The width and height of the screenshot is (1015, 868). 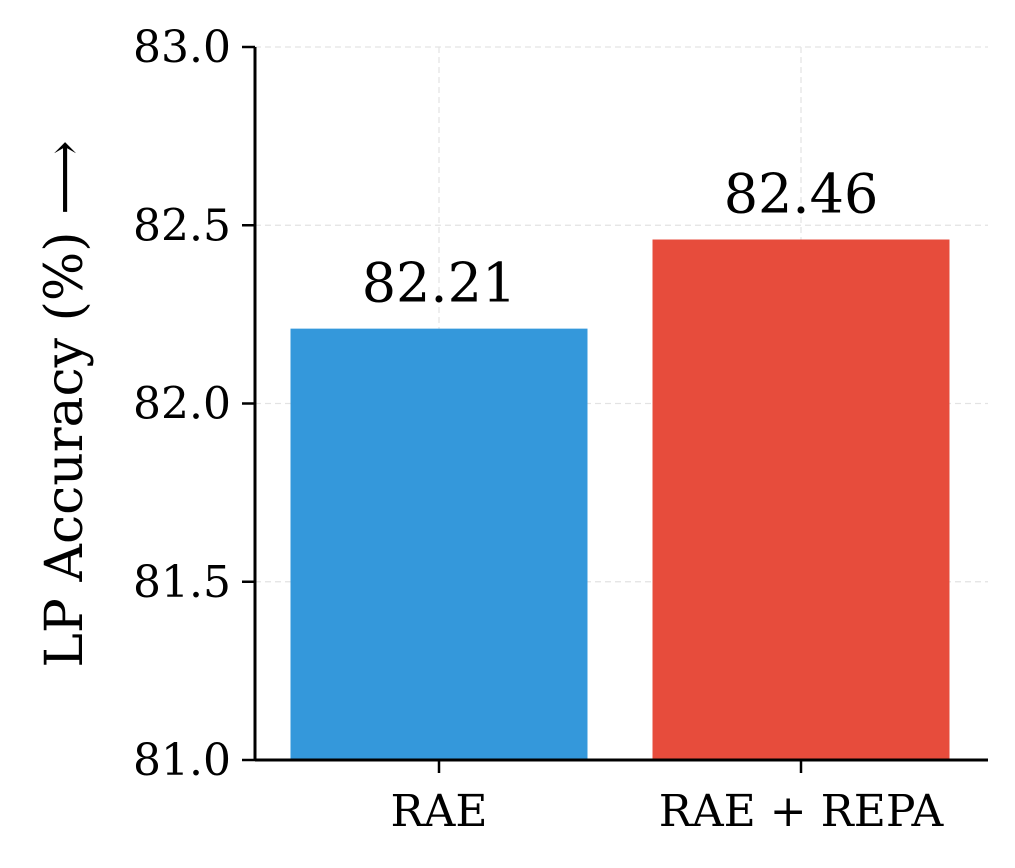 I want to click on data-labels: 82.21 82.46, so click(x=620, y=239).